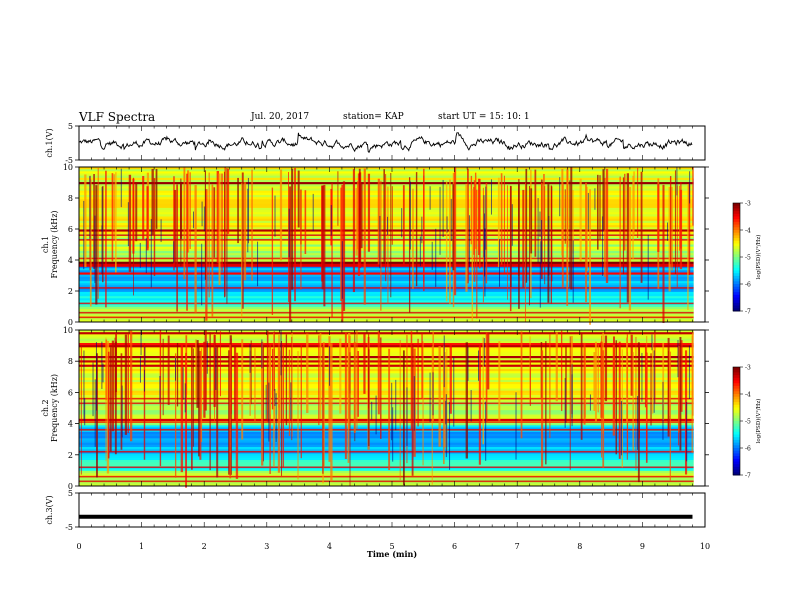 The height and width of the screenshot is (612, 792). Describe the element at coordinates (49, 509) in the screenshot. I see `y-axis-label: ch.3(V)` at that location.